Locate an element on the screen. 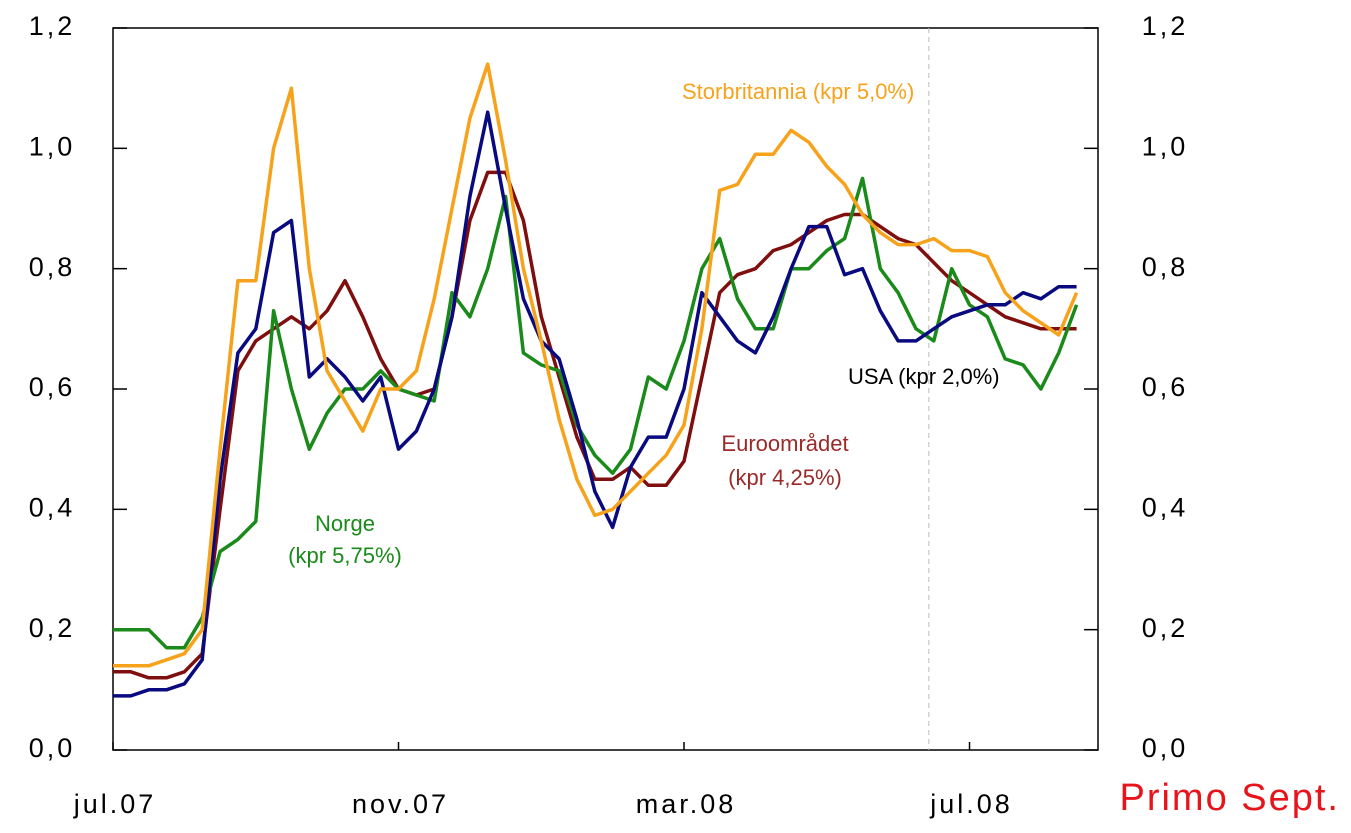 The image size is (1351, 833). y2-tick-label: 0,4 is located at coordinates (1165, 507).